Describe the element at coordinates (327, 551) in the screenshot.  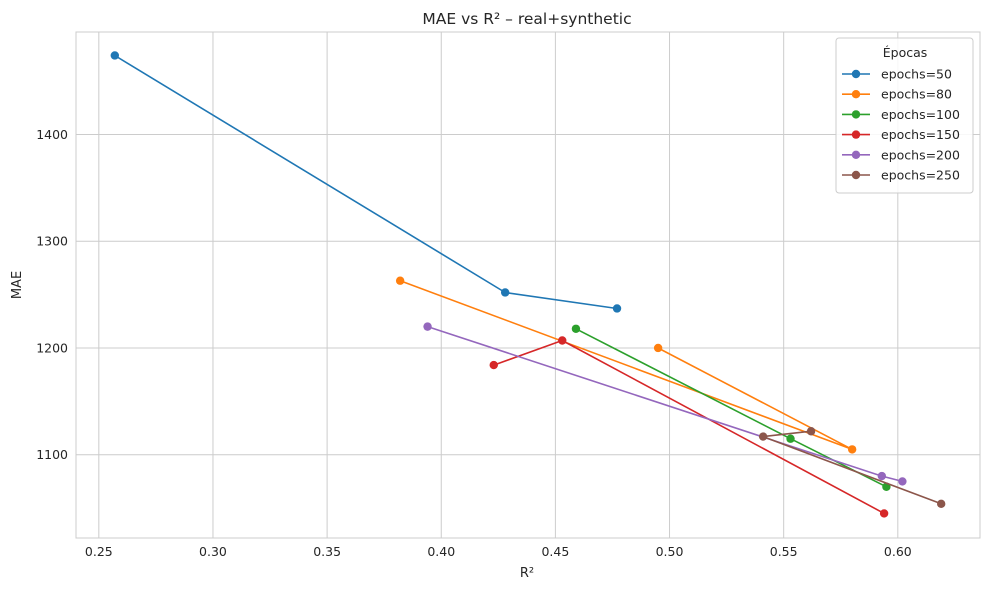
I see `x-tick-label: 0.35` at that location.